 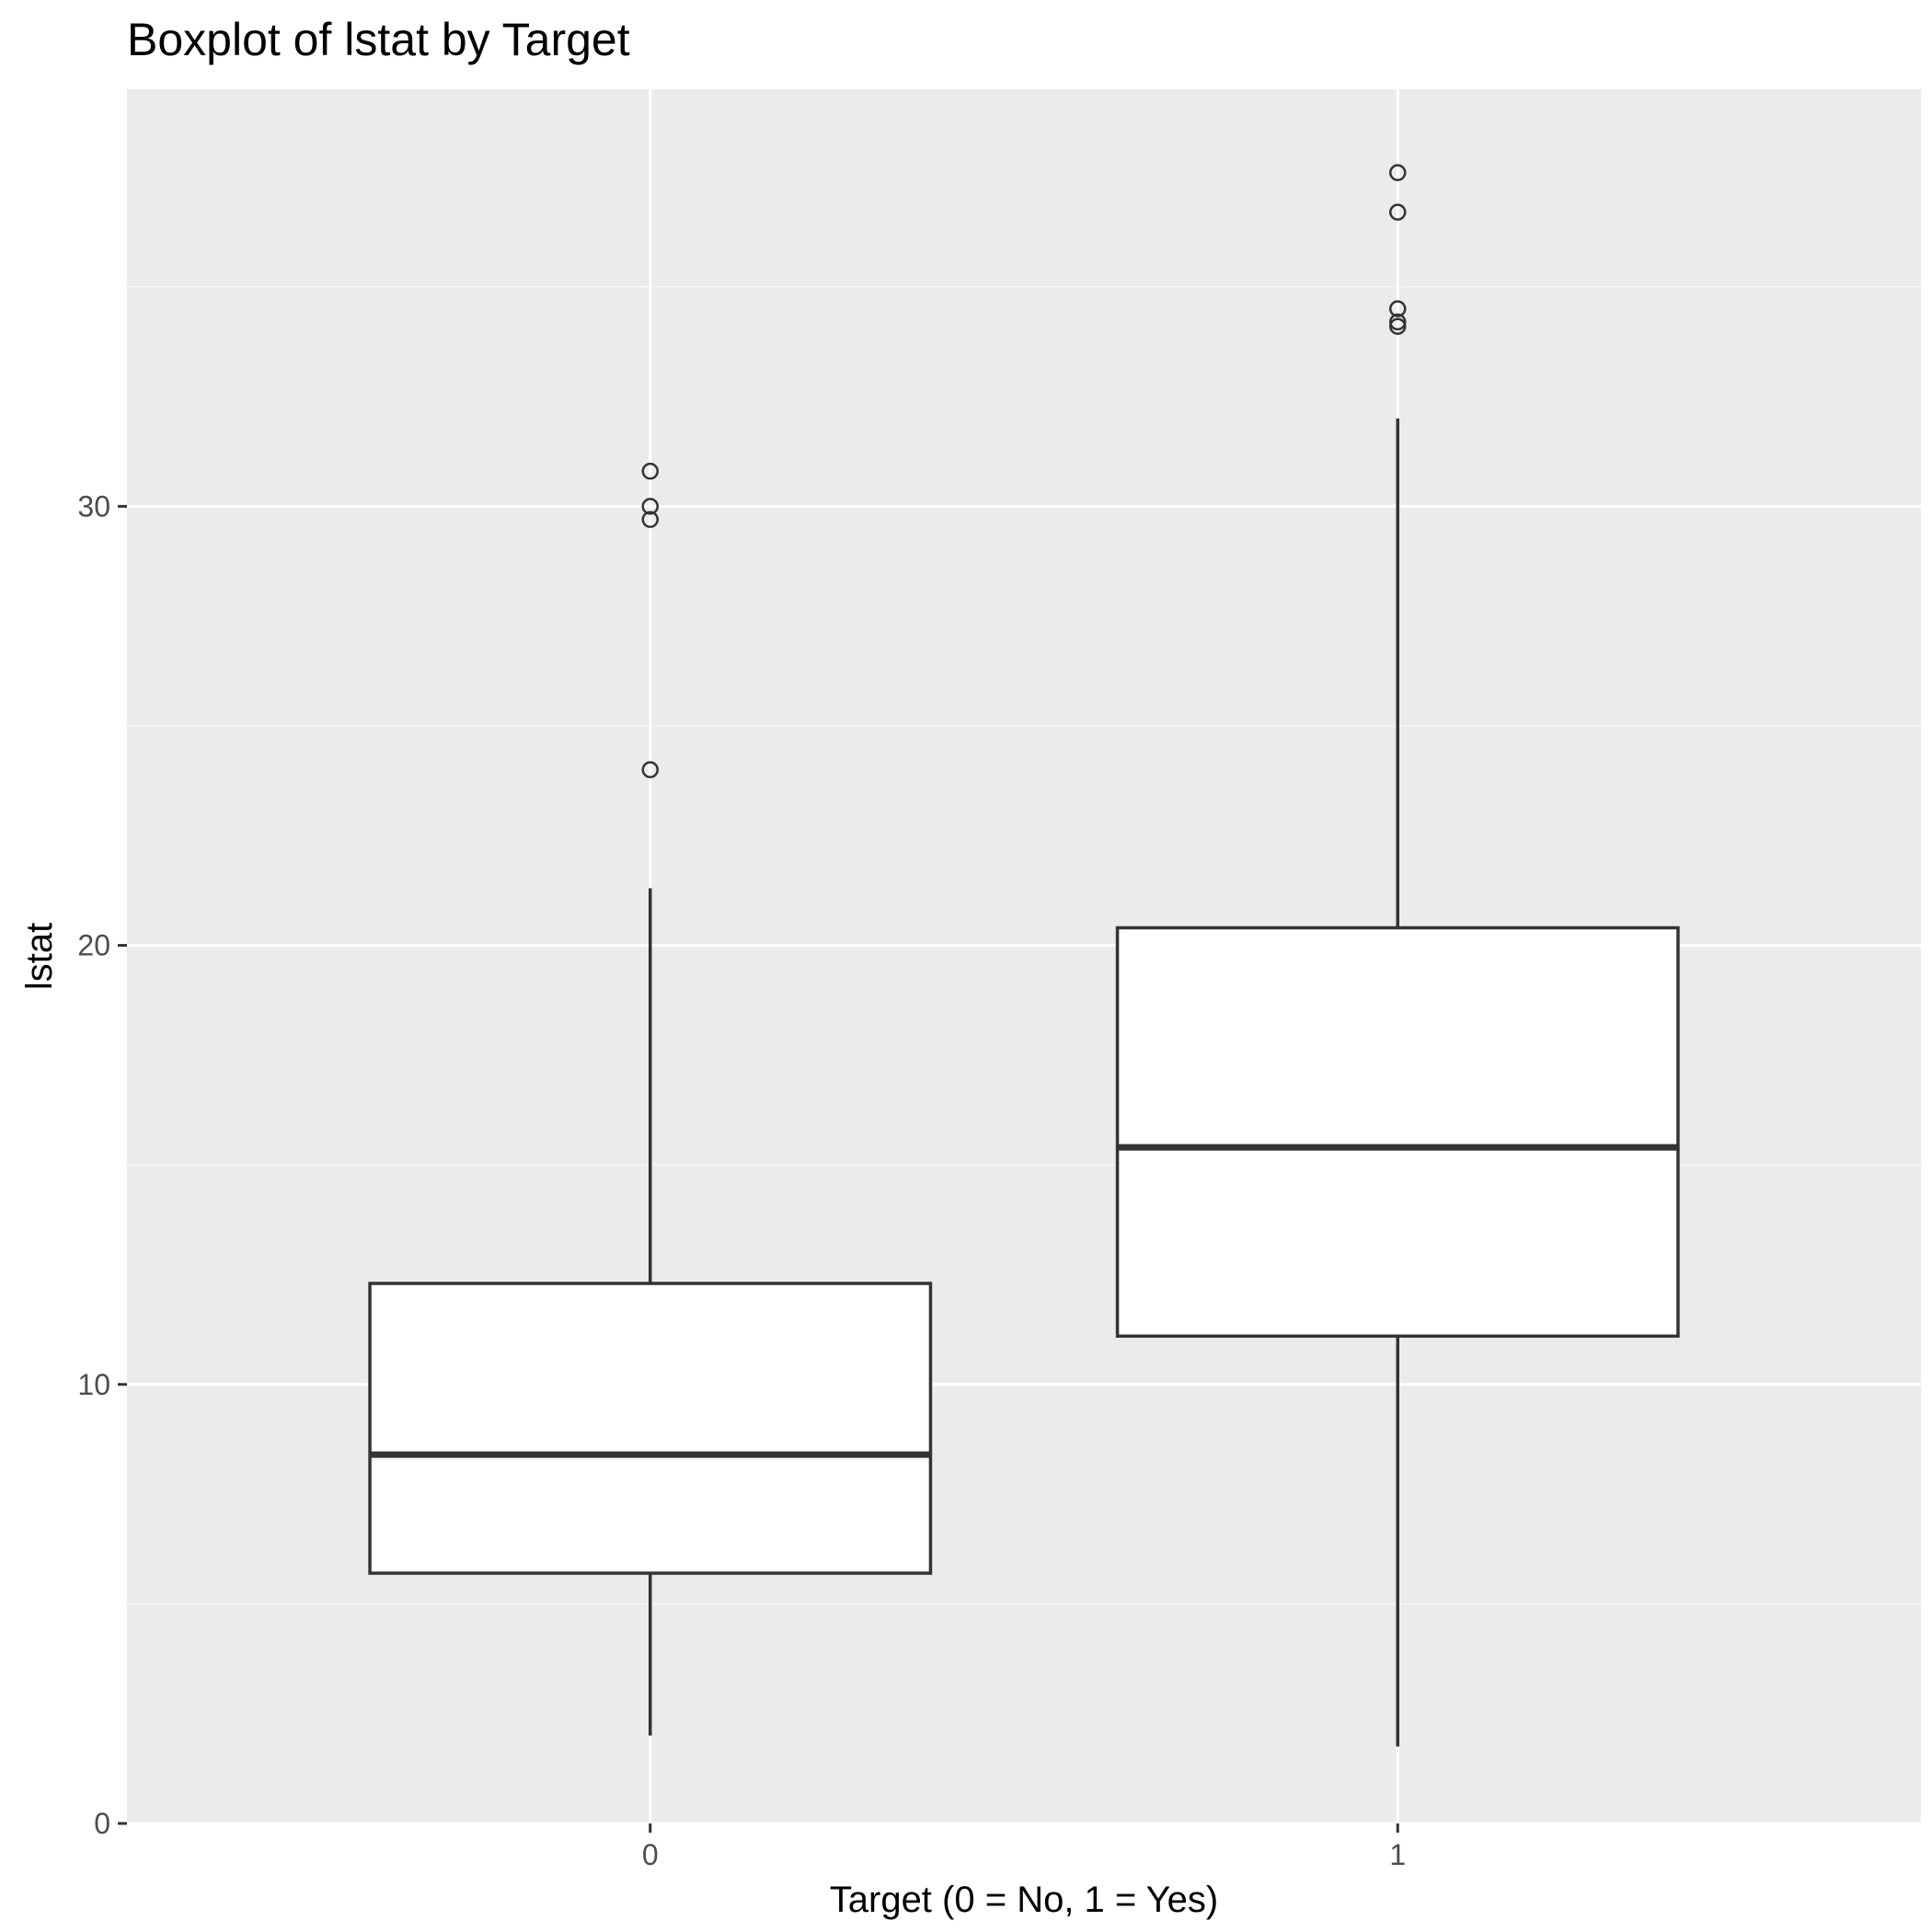 What do you see at coordinates (378, 39) in the screenshot?
I see `chart-title: Boxplot of lstat by Target` at bounding box center [378, 39].